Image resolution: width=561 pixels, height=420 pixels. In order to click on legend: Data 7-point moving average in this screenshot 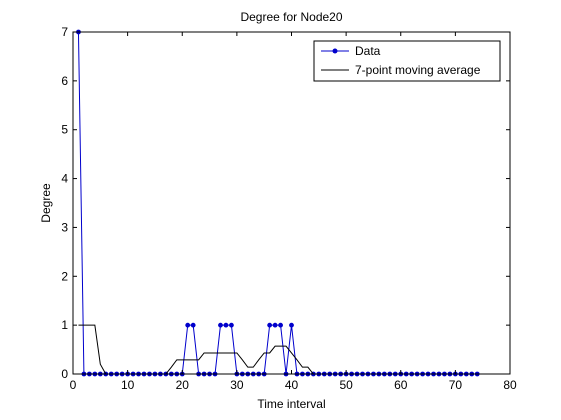, I will do `click(407, 61)`.